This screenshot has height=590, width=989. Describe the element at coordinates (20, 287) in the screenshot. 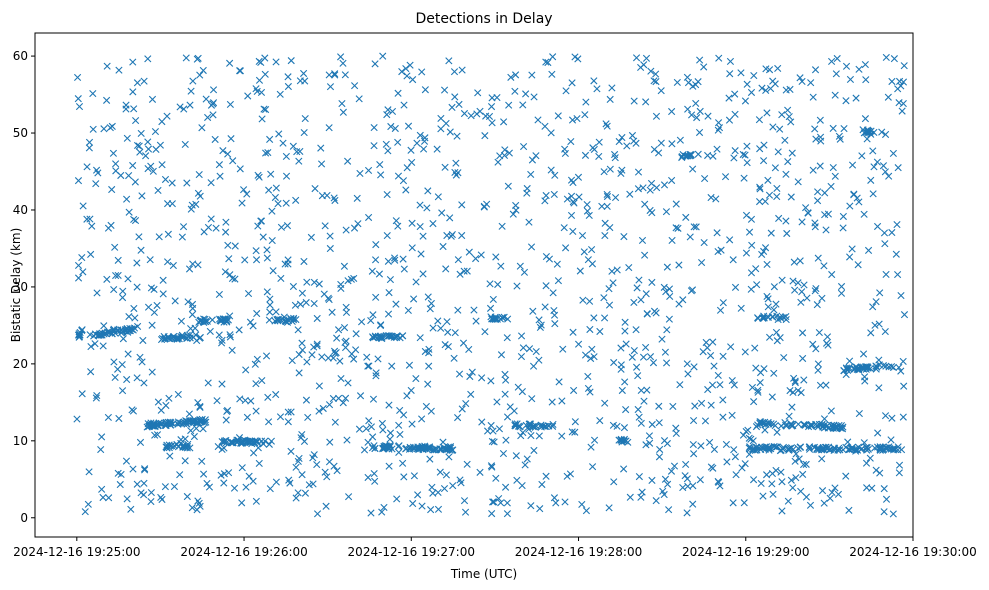

I see `y-tick-label: 30` at that location.